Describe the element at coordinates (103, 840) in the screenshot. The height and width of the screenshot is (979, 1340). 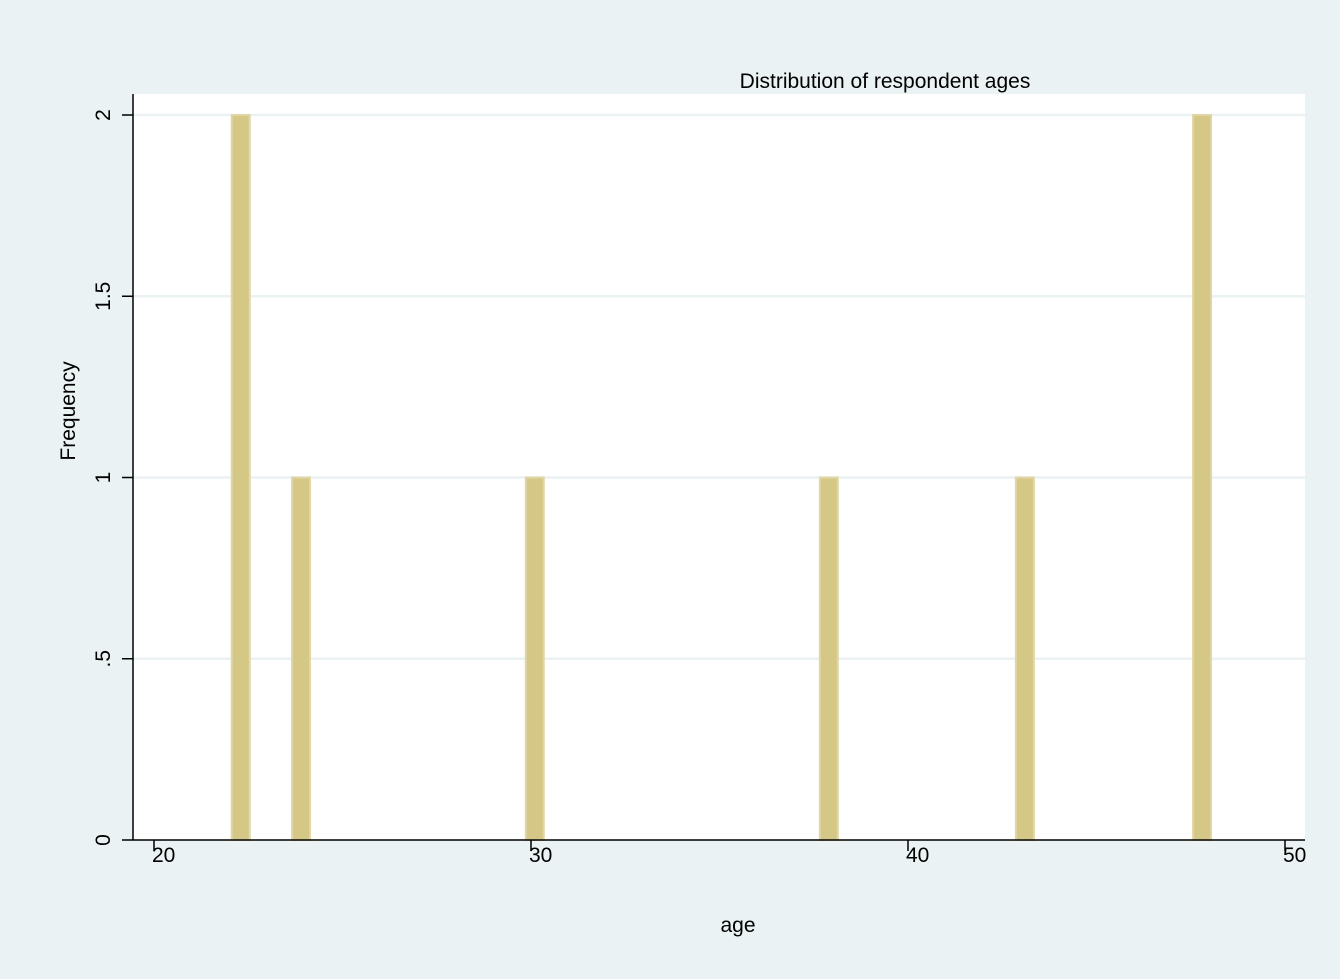
I see `y-tick-label: 0` at that location.